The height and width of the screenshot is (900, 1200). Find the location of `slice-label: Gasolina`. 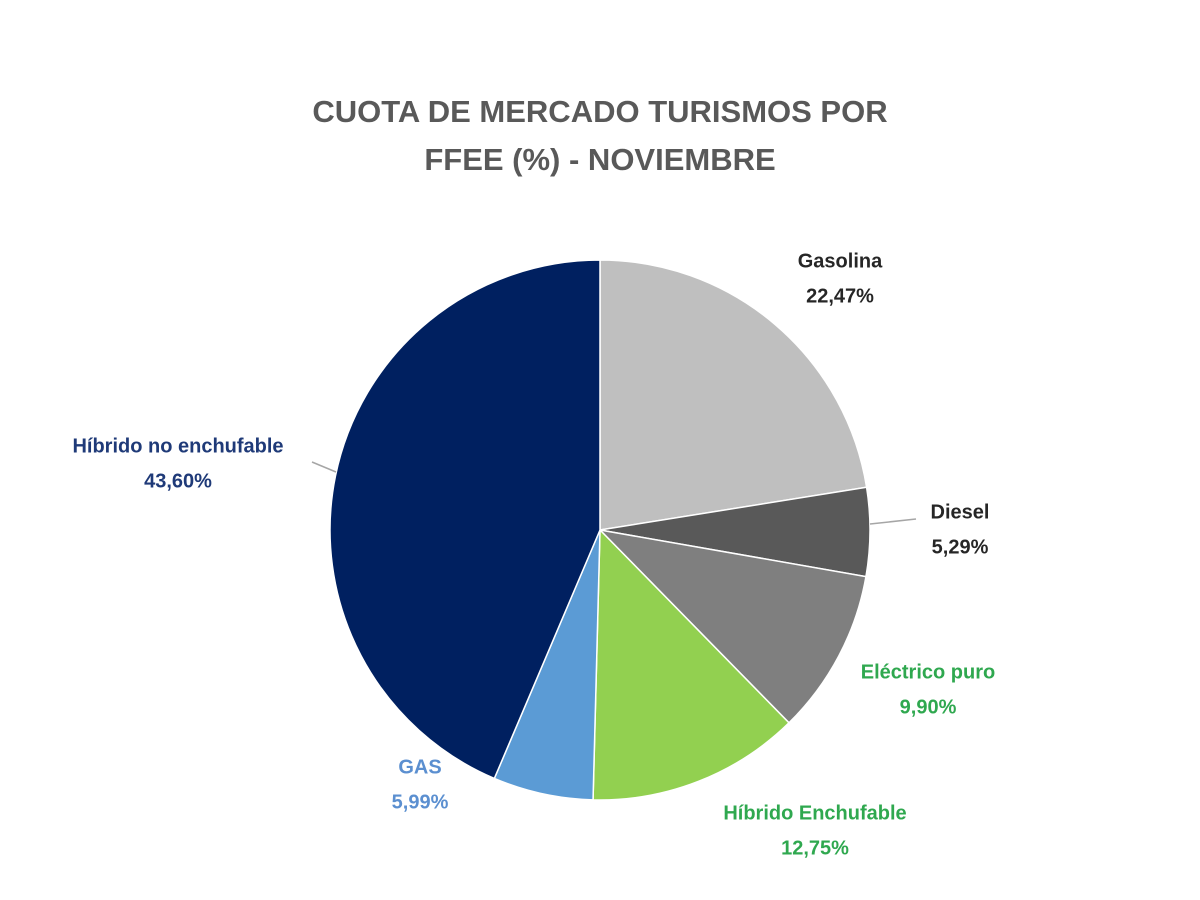

slice-label: Gasolina is located at coordinates (840, 261).